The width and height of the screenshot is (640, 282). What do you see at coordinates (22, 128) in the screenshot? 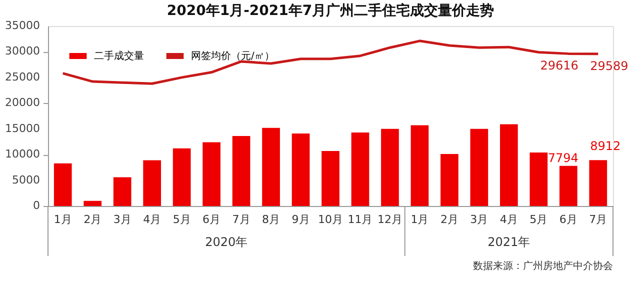
I see `y-tick-label: 15000` at bounding box center [22, 128].